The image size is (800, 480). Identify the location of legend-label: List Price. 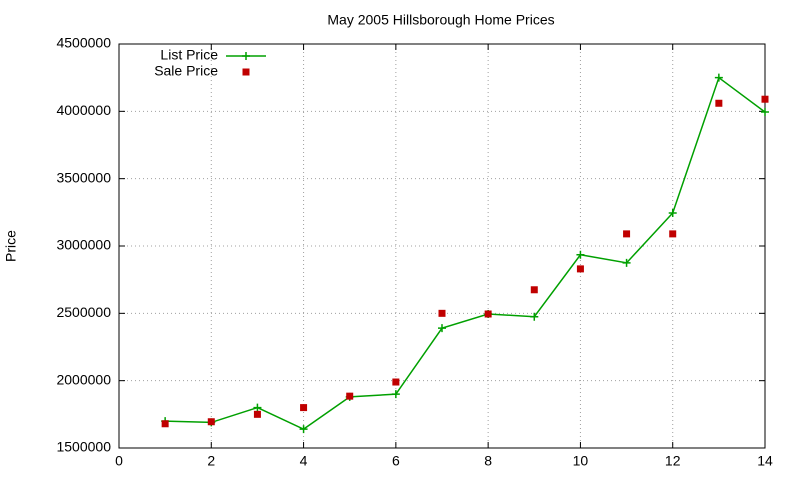
(189, 55).